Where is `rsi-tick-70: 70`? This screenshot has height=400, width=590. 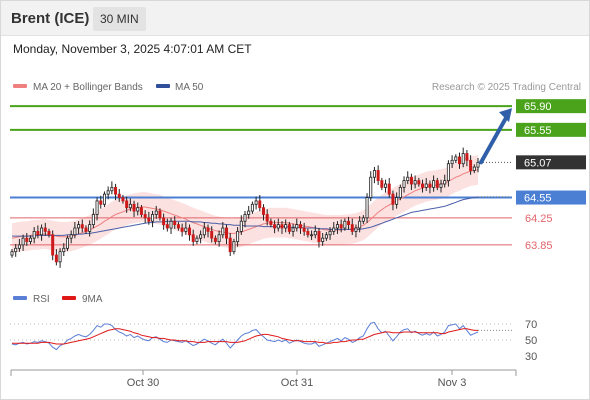
rsi-tick-70: 70 is located at coordinates (531, 325).